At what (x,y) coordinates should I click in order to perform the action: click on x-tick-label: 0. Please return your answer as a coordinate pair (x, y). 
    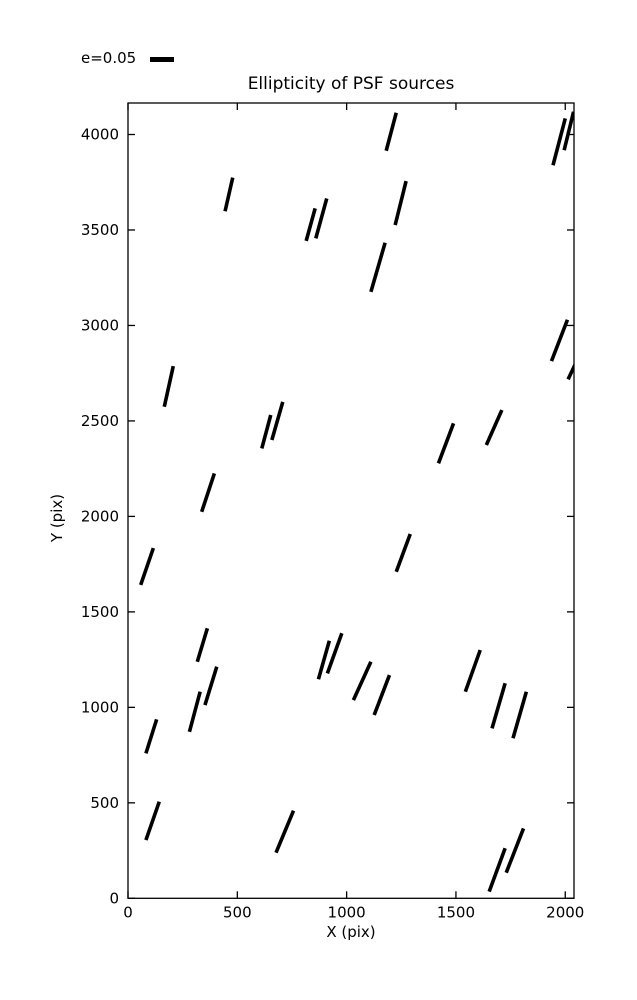
    Looking at the image, I should click on (128, 912).